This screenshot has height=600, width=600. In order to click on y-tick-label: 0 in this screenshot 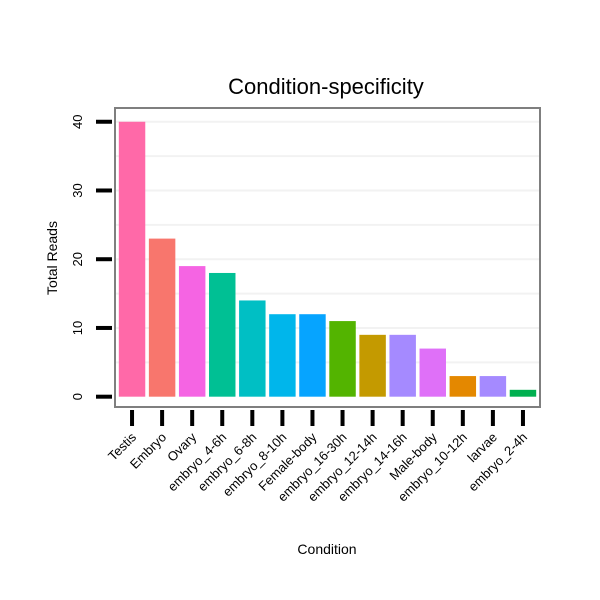, I will do `click(77, 396)`.